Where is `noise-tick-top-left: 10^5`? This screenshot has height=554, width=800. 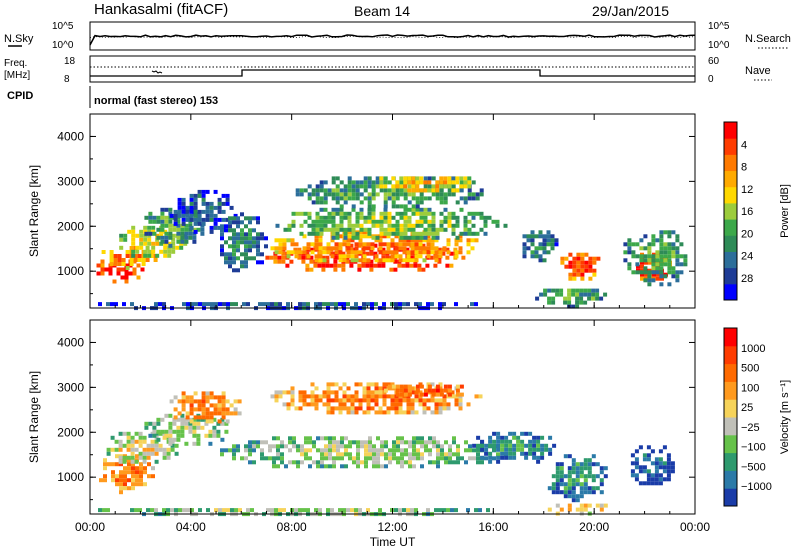 noise-tick-top-left: 10^5 is located at coordinates (63, 26).